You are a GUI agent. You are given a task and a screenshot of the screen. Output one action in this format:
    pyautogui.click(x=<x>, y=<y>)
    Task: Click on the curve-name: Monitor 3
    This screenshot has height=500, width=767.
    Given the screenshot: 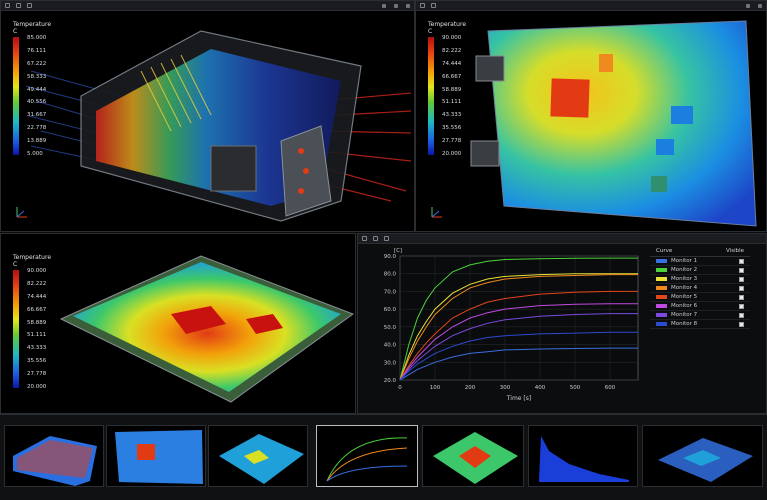 What is the action you would take?
    pyautogui.click(x=684, y=279)
    